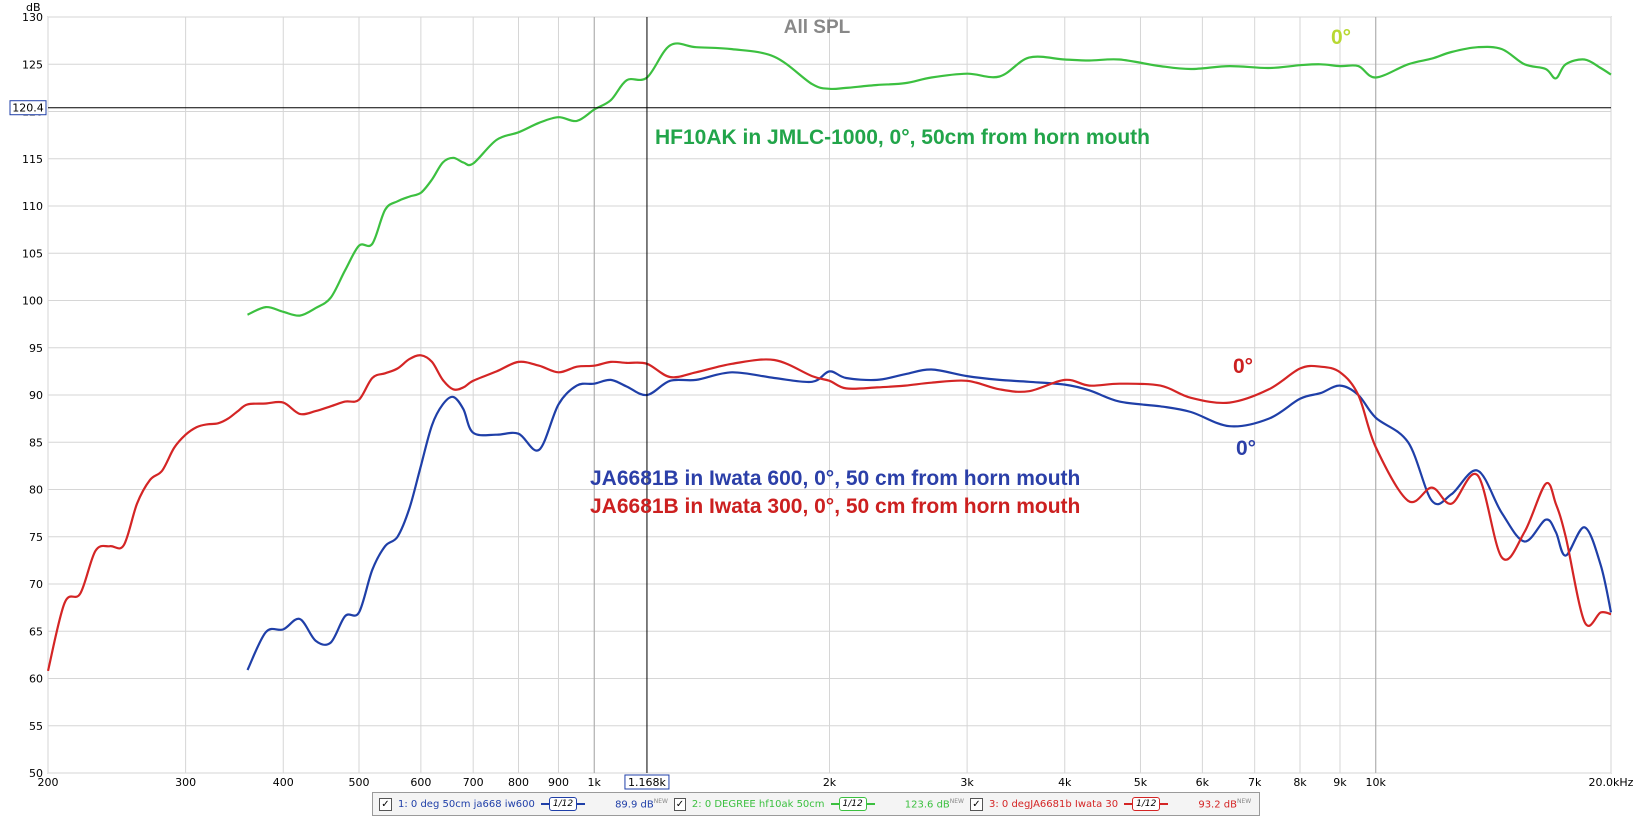  What do you see at coordinates (660, 801) in the screenshot?
I see `legend-new-1: NEW` at bounding box center [660, 801].